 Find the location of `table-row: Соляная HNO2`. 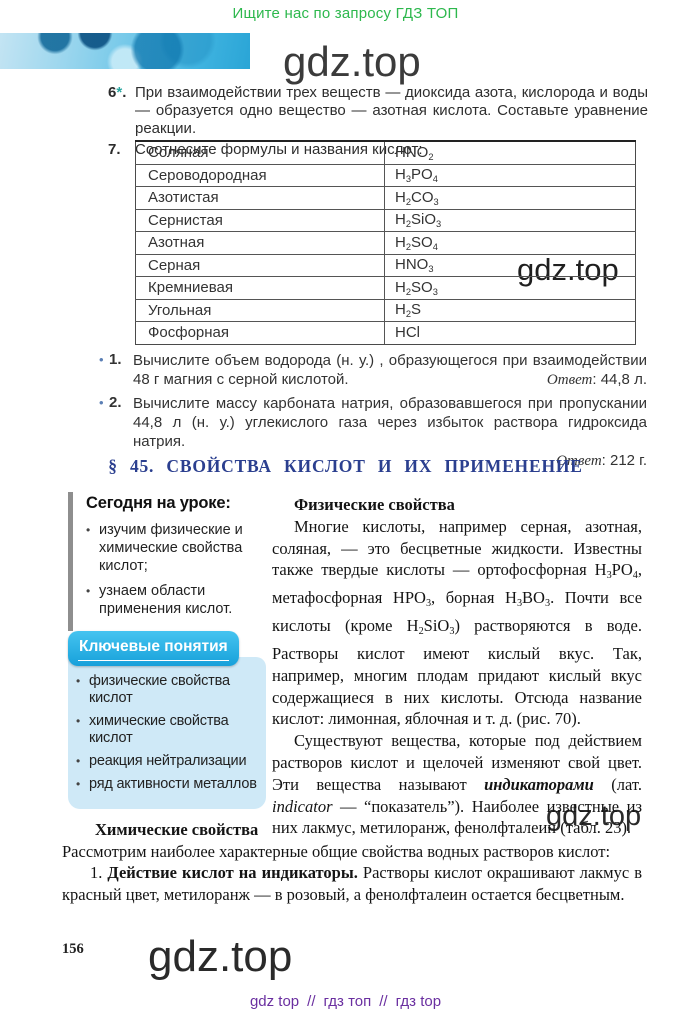

table-row: Соляная HNO2 is located at coordinates (385, 153).